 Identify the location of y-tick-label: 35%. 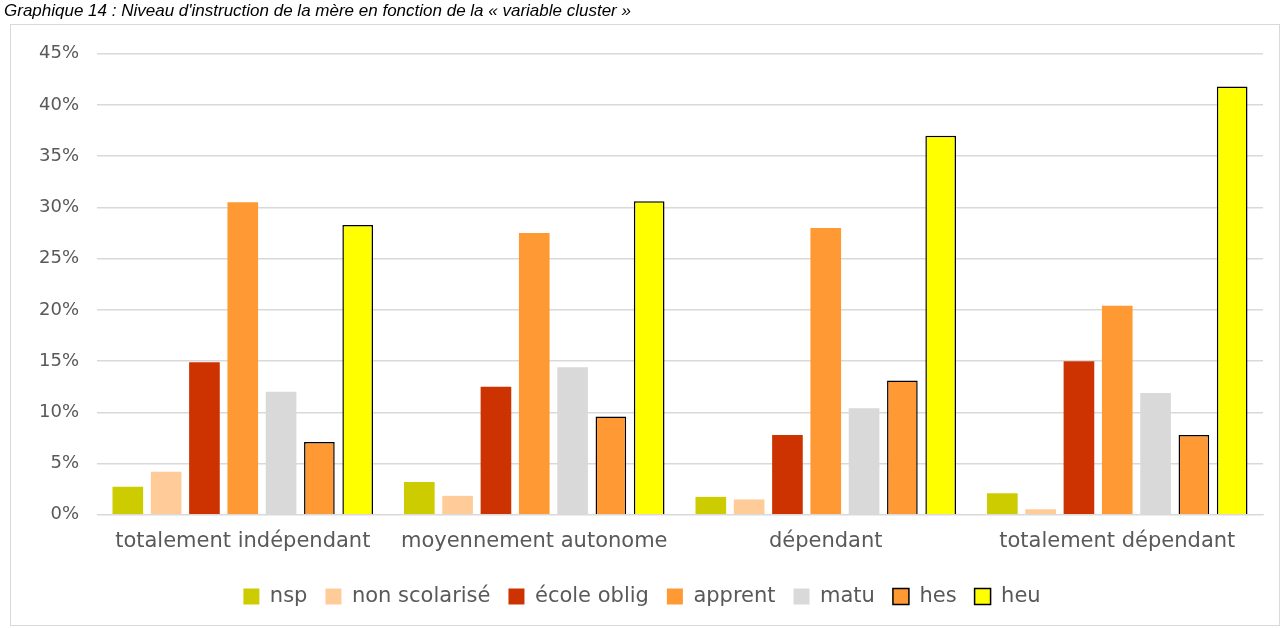
(59, 154).